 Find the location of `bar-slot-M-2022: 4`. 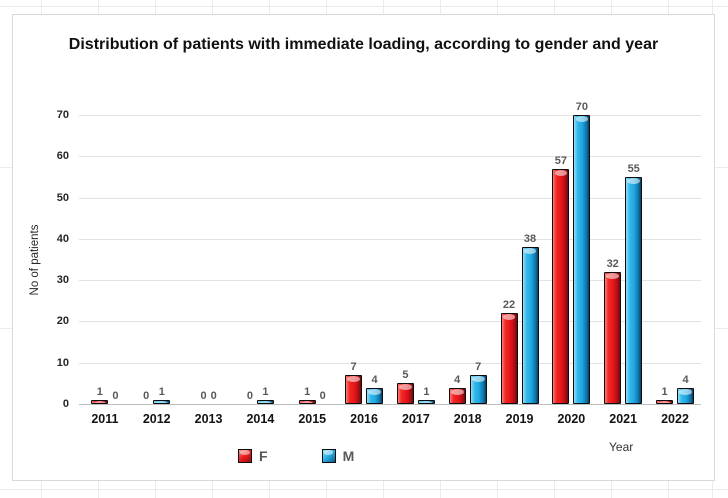

bar-slot-M-2022: 4 is located at coordinates (686, 388).